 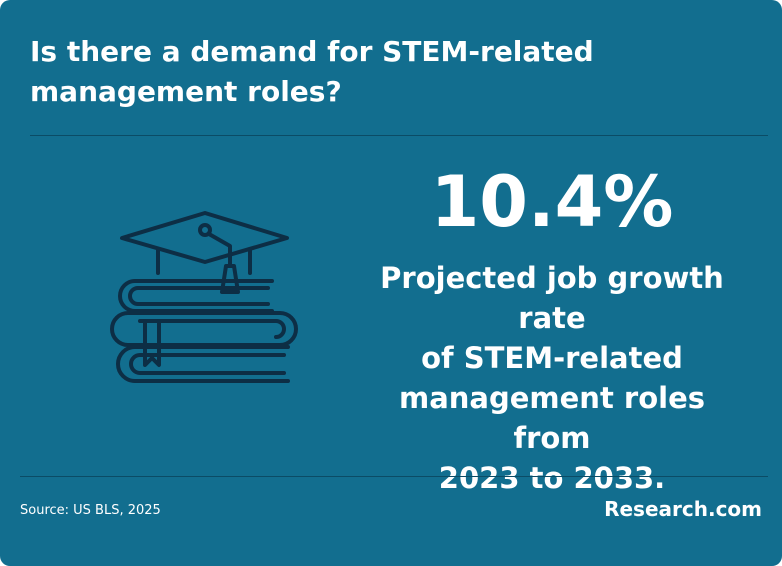 I want to click on stat-value: 10.4%, so click(x=552, y=202).